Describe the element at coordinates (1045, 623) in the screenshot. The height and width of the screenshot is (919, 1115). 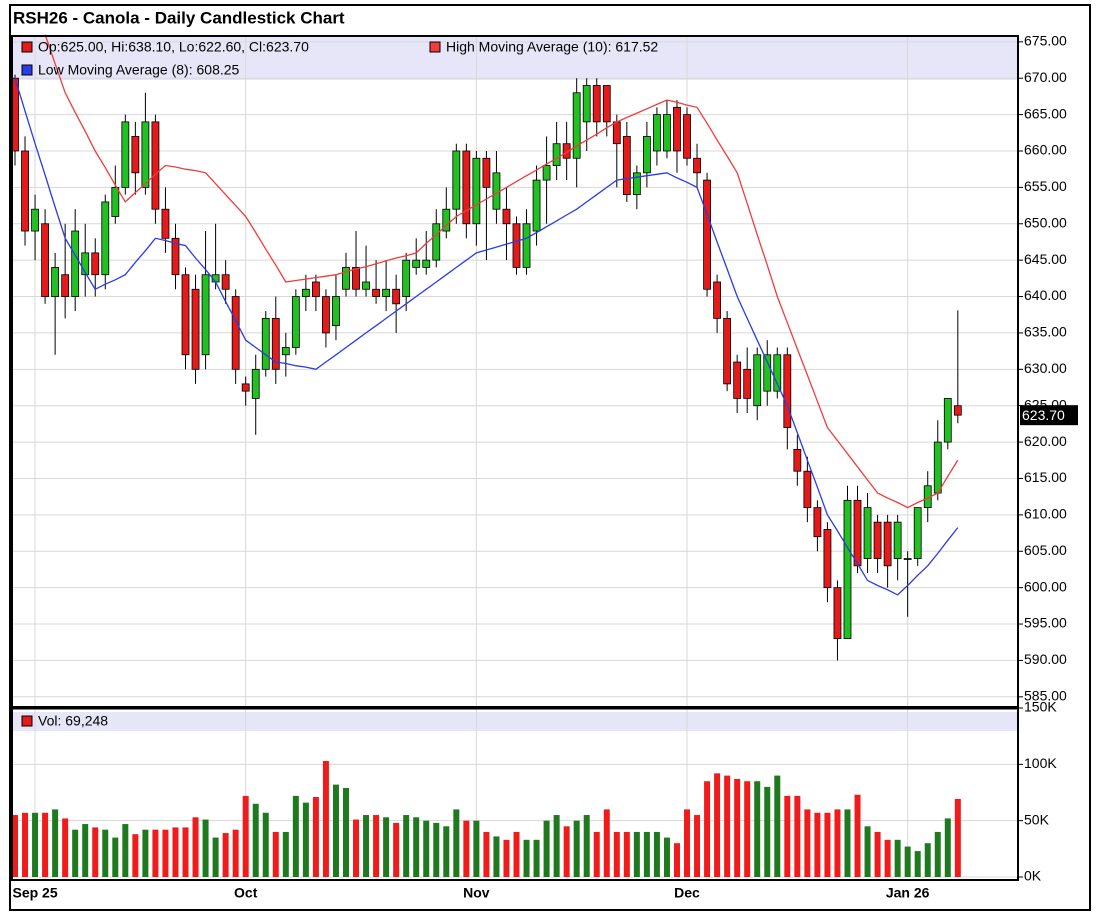
I see `y-tick-label: 595.00` at that location.